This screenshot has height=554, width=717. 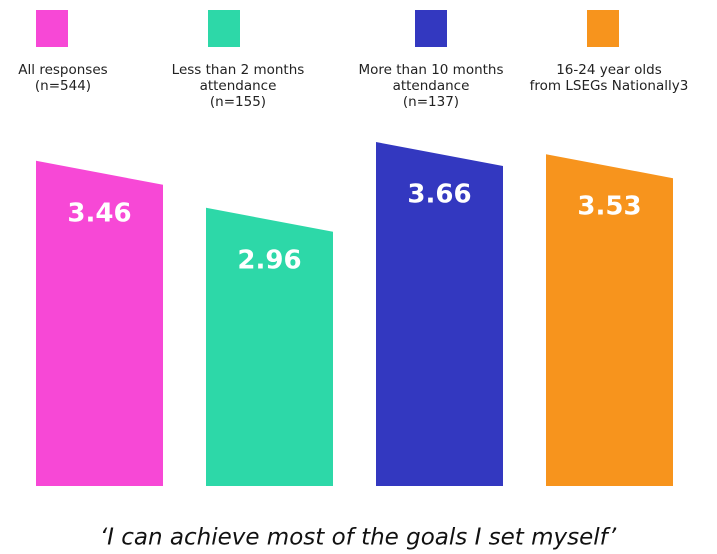 What do you see at coordinates (99, 213) in the screenshot?
I see `value-label: 3.46` at bounding box center [99, 213].